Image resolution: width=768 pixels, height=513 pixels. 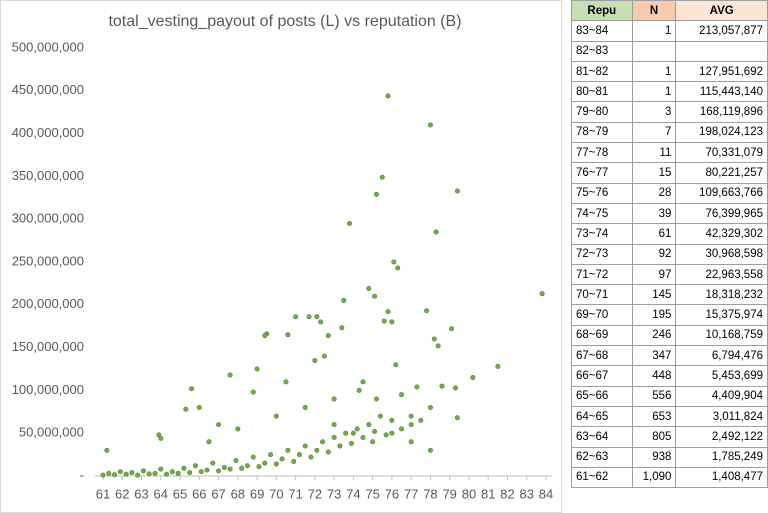 What do you see at coordinates (654, 416) in the screenshot?
I see `table-cell: 653` at bounding box center [654, 416].